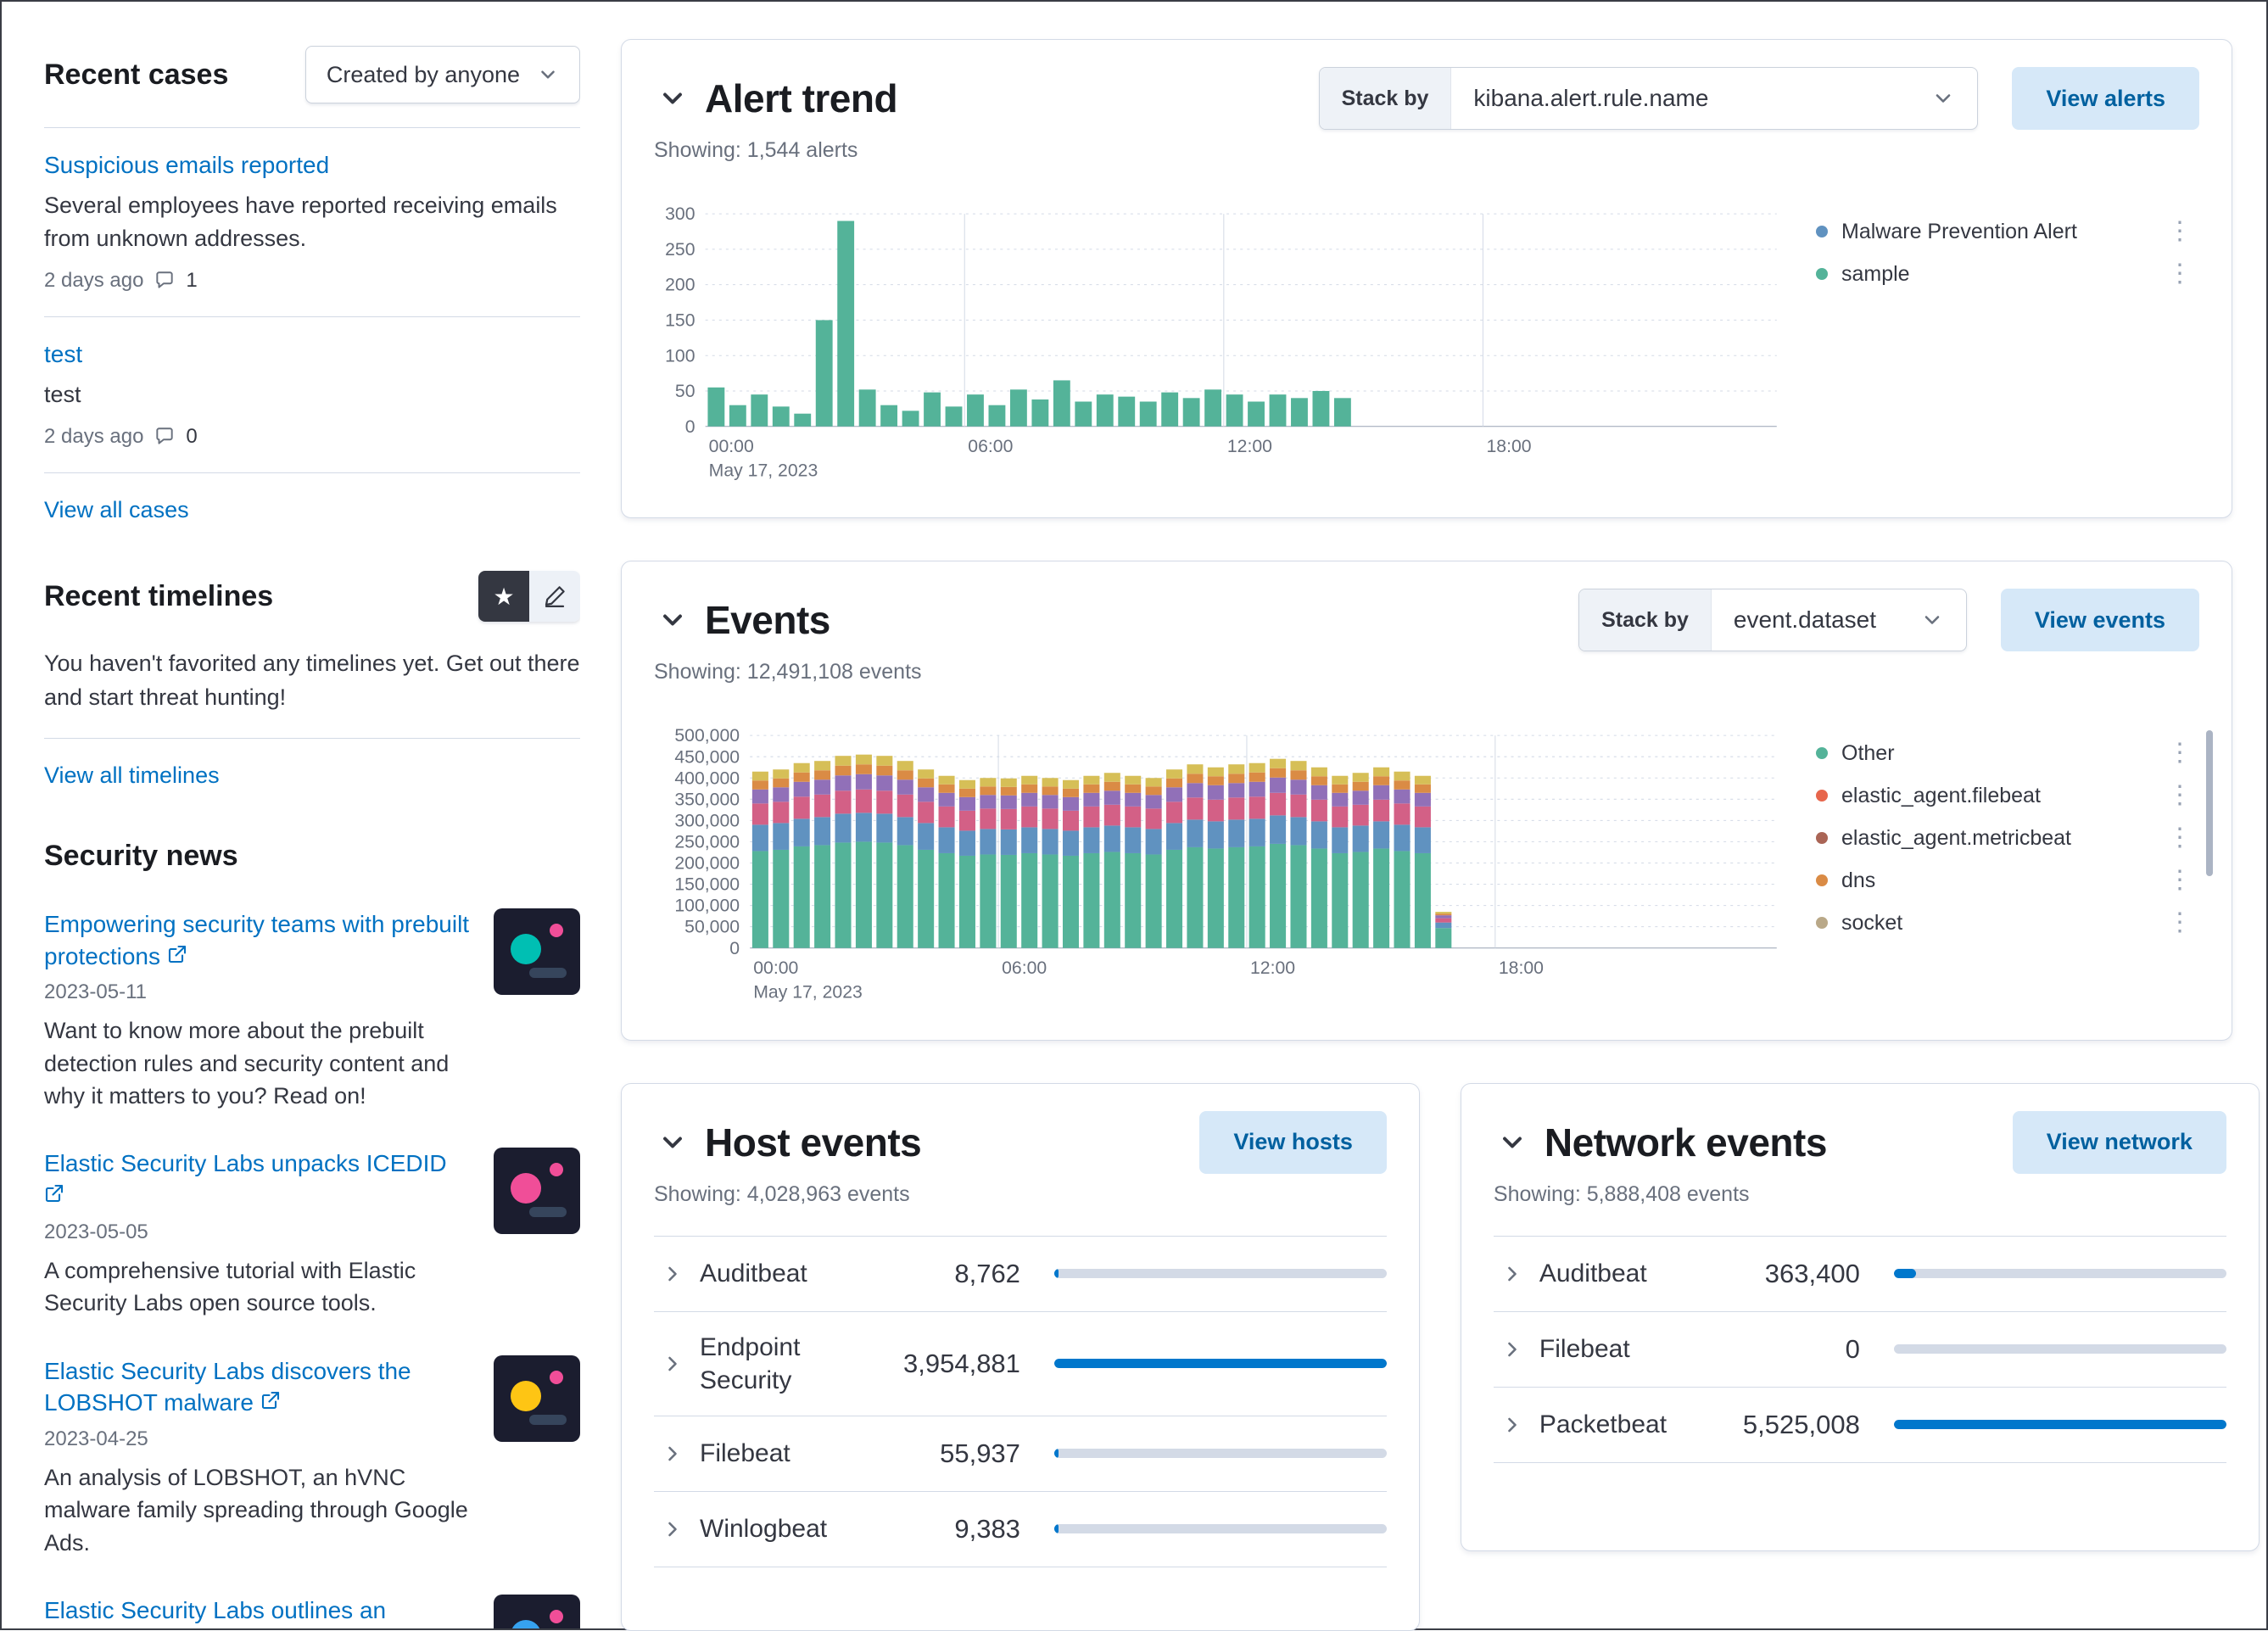 This screenshot has width=2268, height=1631. I want to click on stack-by-label: Stack by, so click(1645, 620).